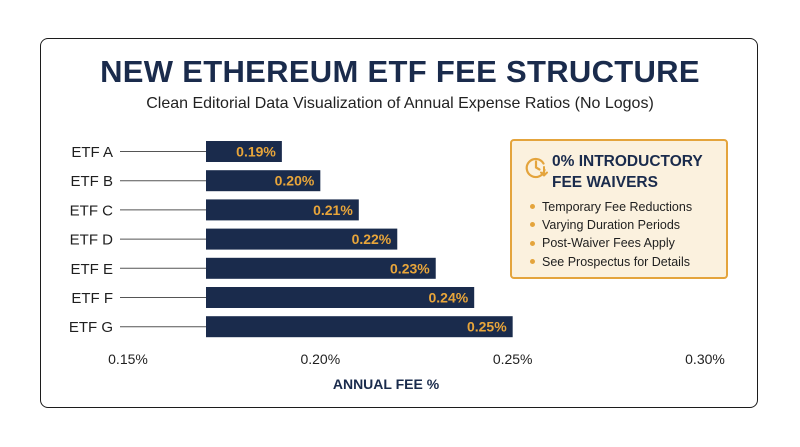  Describe the element at coordinates (611, 262) in the screenshot. I see `callout-item: See Prospectus for Details` at that location.